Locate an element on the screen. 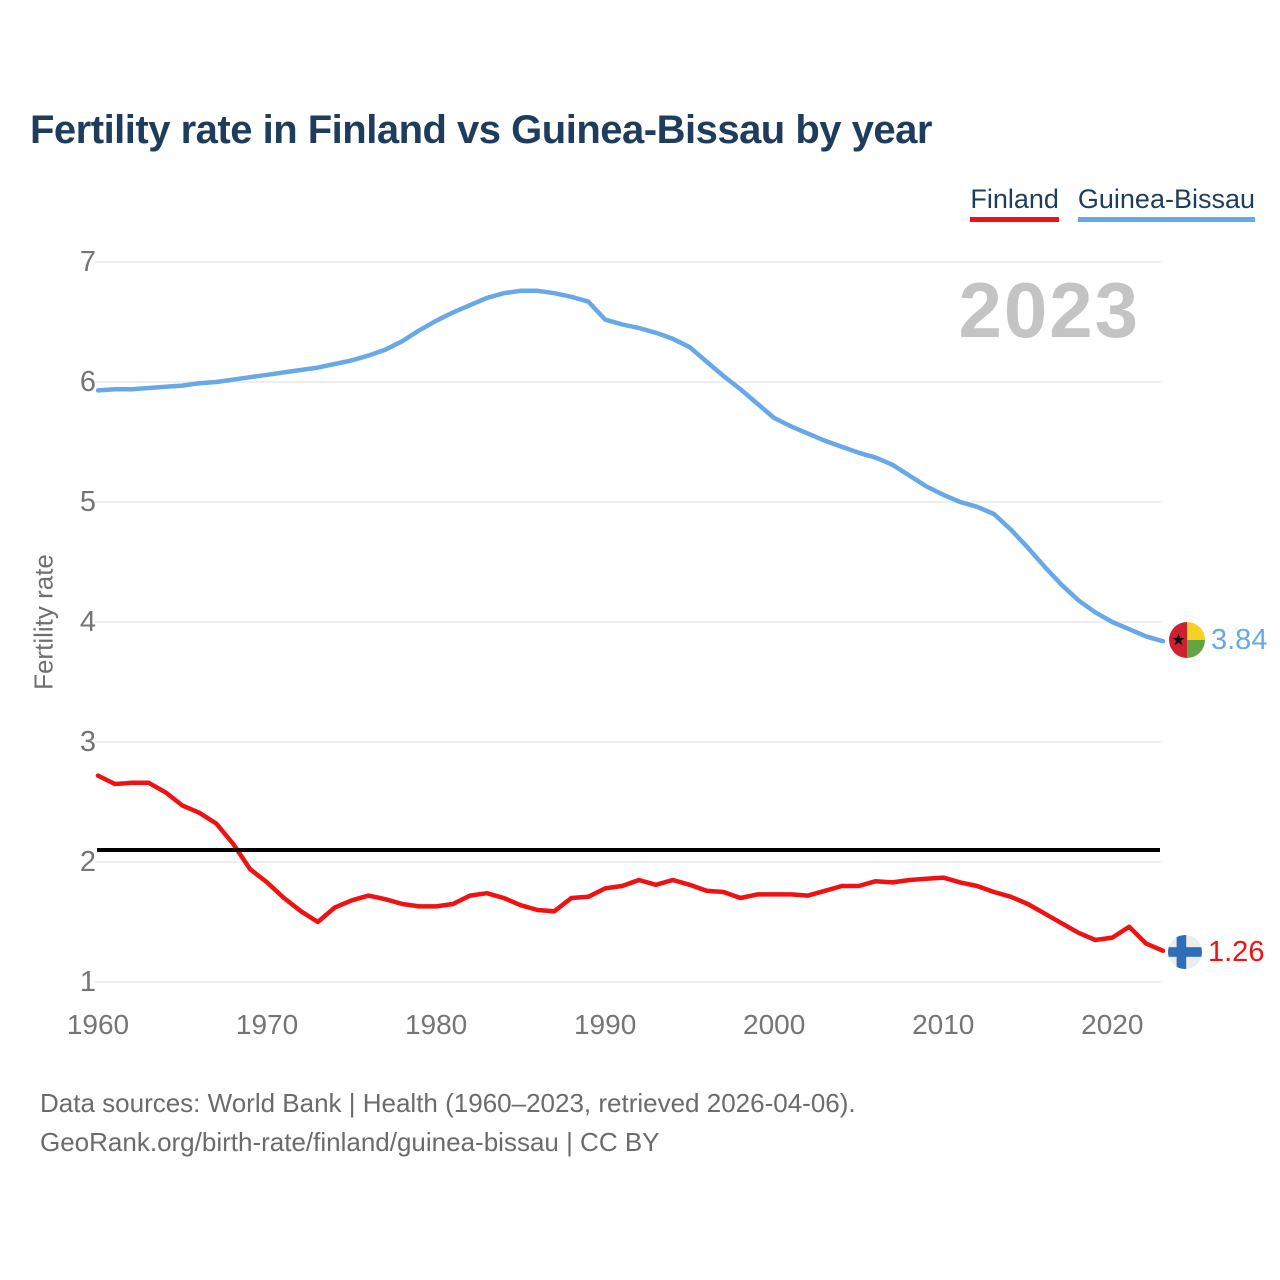  x-tick-label: 1980 is located at coordinates (436, 1024).